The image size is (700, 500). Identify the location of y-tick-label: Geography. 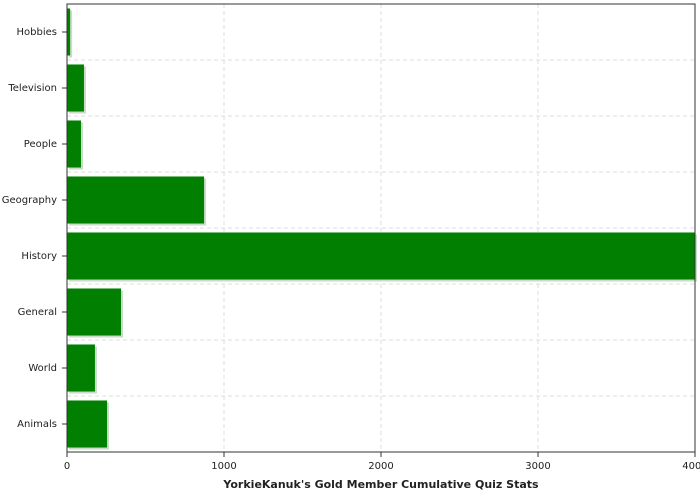
(29, 200).